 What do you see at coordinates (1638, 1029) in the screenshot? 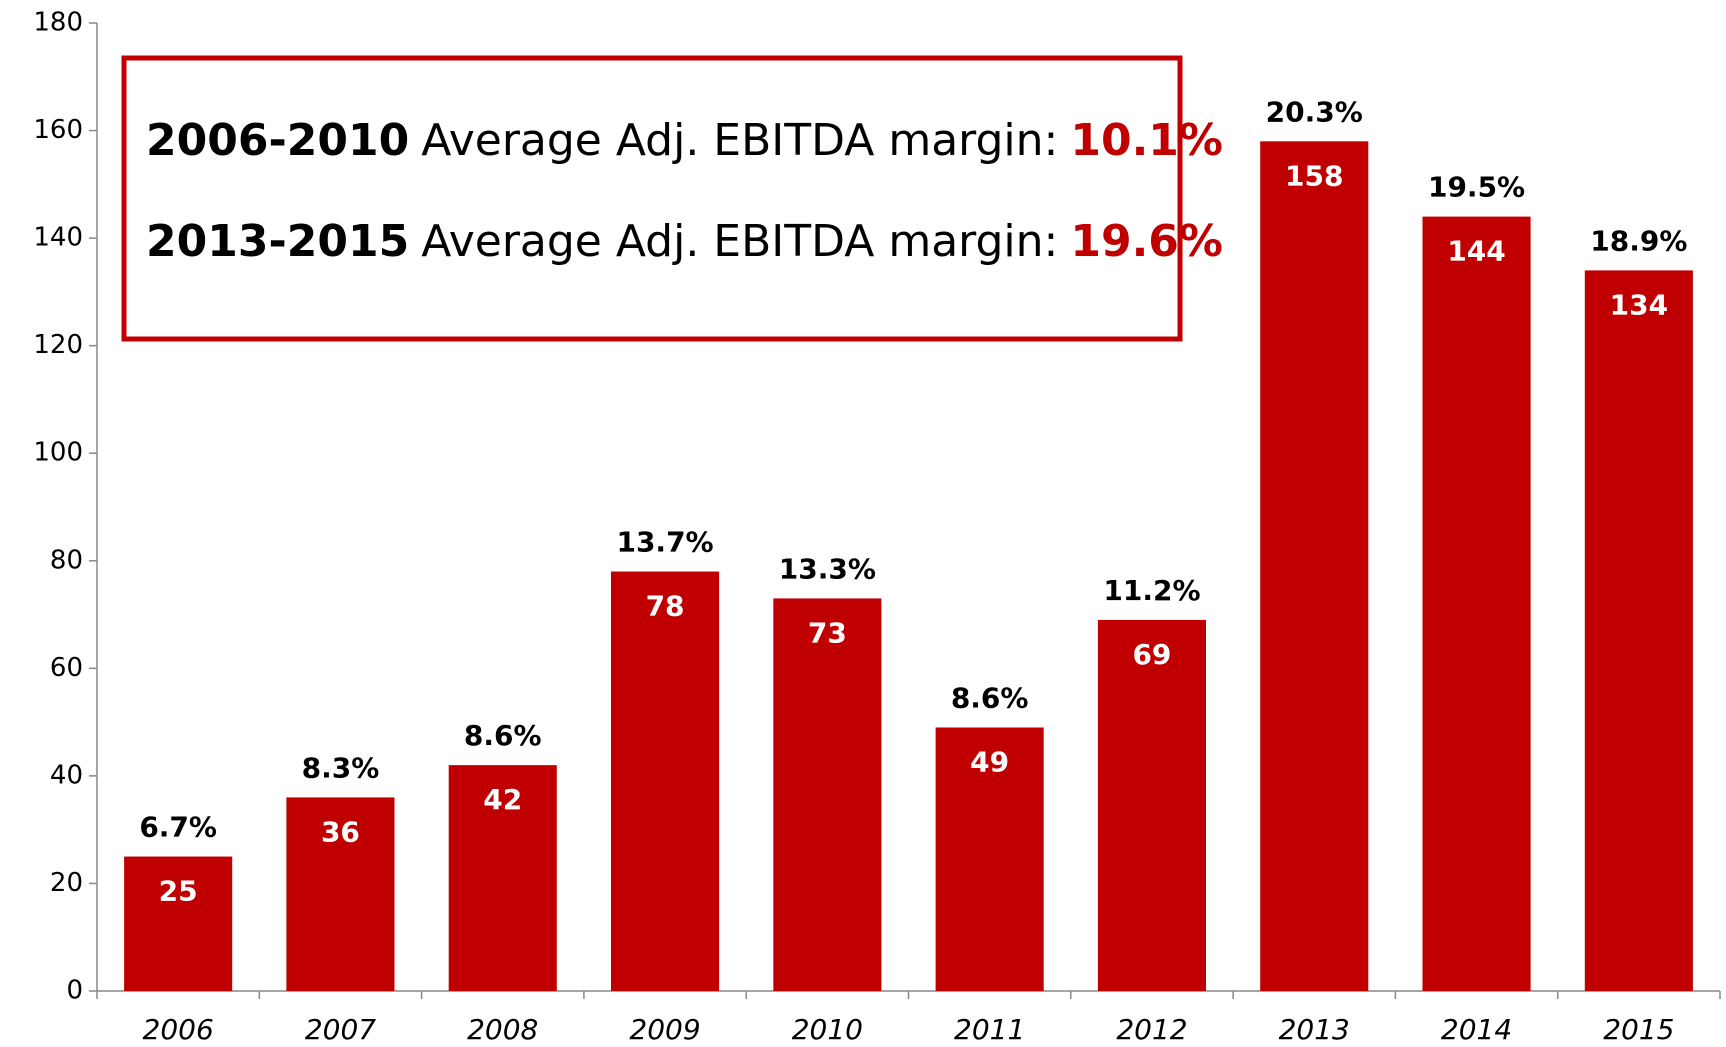
I see `x-tick-label: 2015` at bounding box center [1638, 1029].